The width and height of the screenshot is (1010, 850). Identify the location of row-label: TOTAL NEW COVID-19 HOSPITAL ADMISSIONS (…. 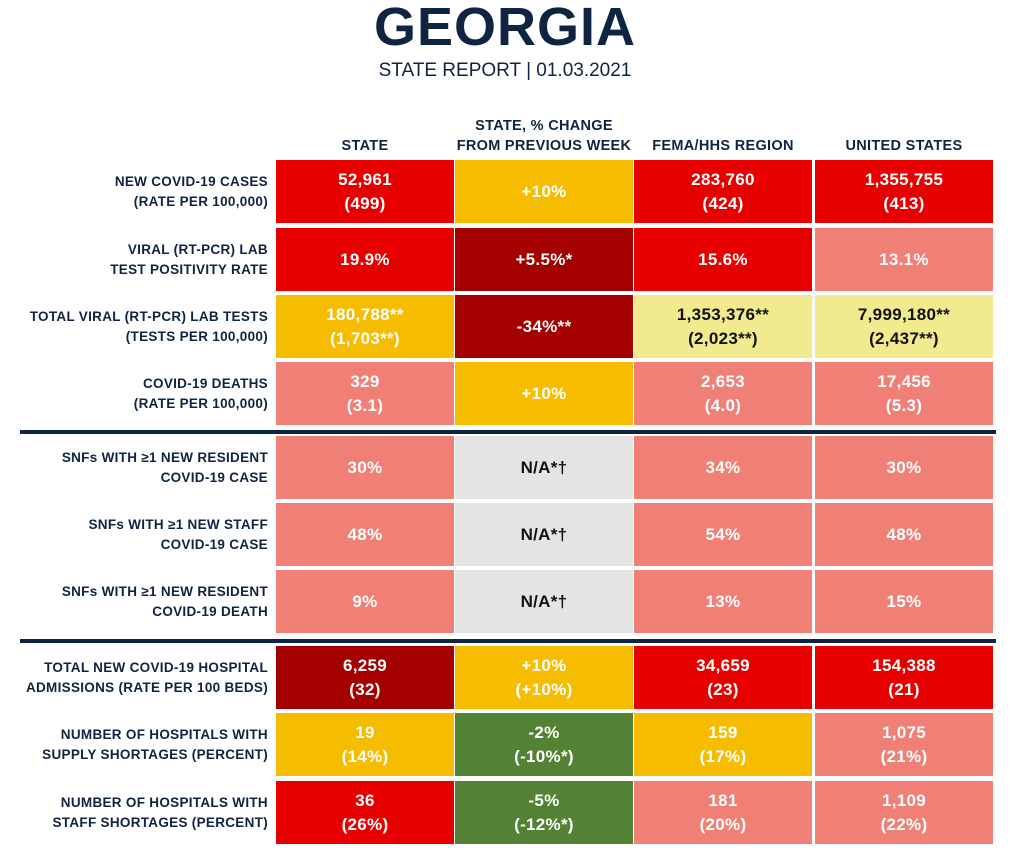
(146, 677).